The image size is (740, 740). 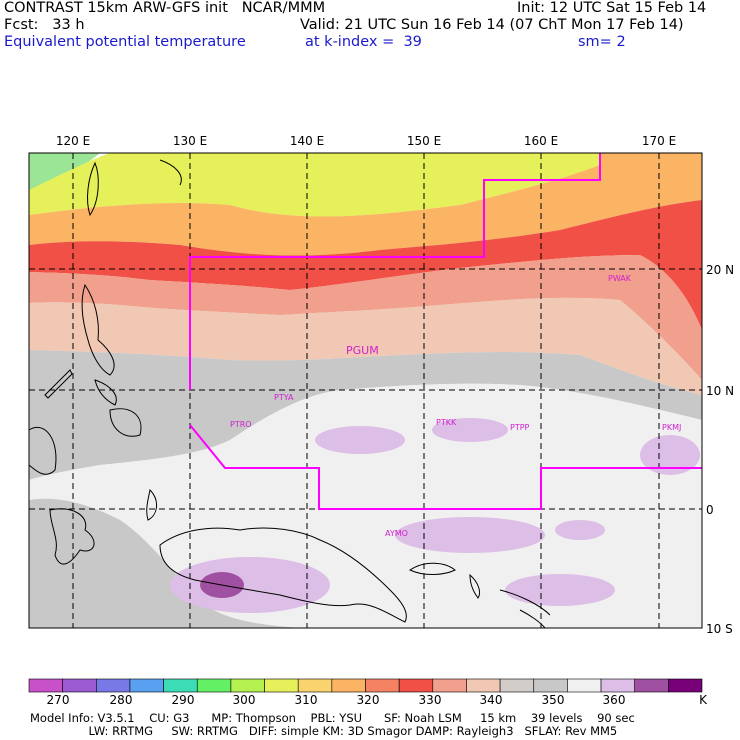 What do you see at coordinates (125, 42) in the screenshot?
I see `header-field-name: Equivalent potential temperature` at bounding box center [125, 42].